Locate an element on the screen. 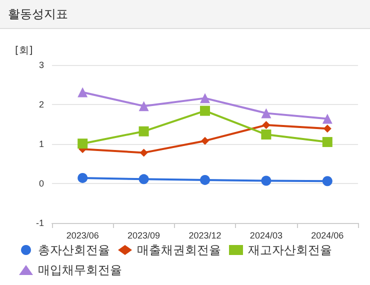  y-tick-label: -1 is located at coordinates (40, 223).